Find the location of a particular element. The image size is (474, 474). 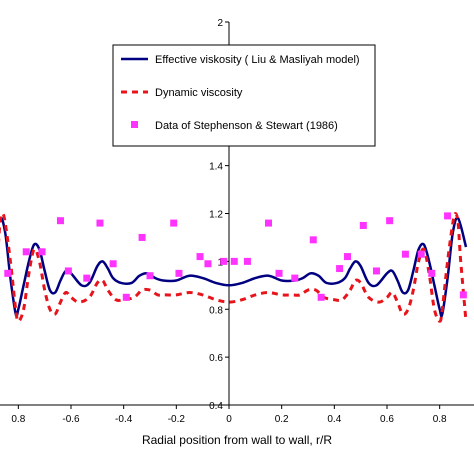

x-tick-label: 0 is located at coordinates (229, 419).